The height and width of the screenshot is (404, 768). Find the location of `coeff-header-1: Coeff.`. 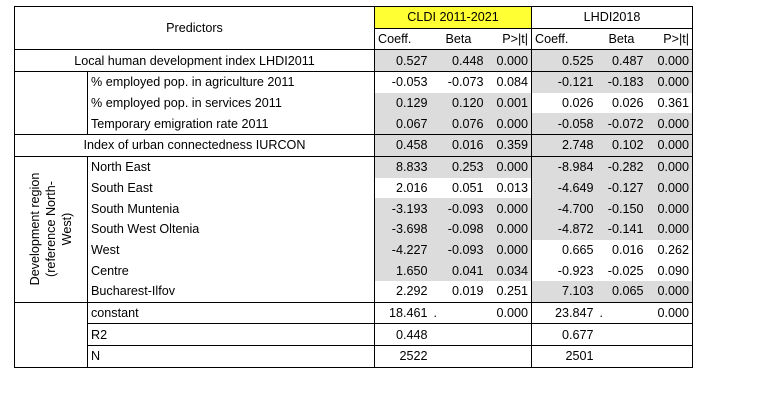

coeff-header-1: Coeff. is located at coordinates (395, 39).